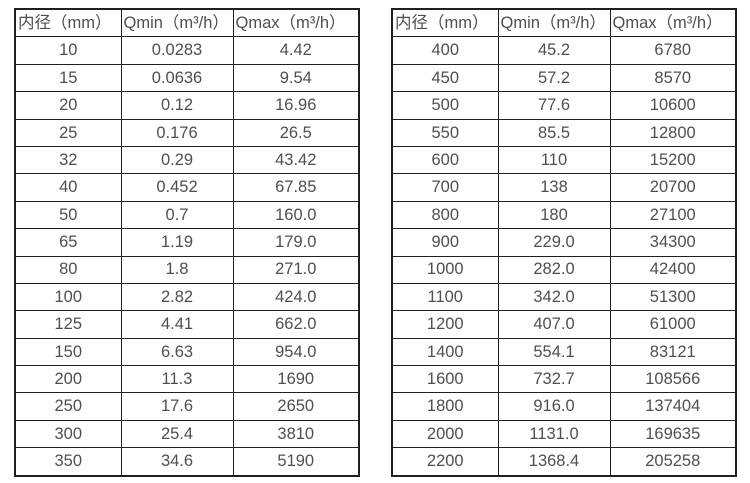 The width and height of the screenshot is (750, 483). I want to click on table-cell: 1800, so click(445, 406).